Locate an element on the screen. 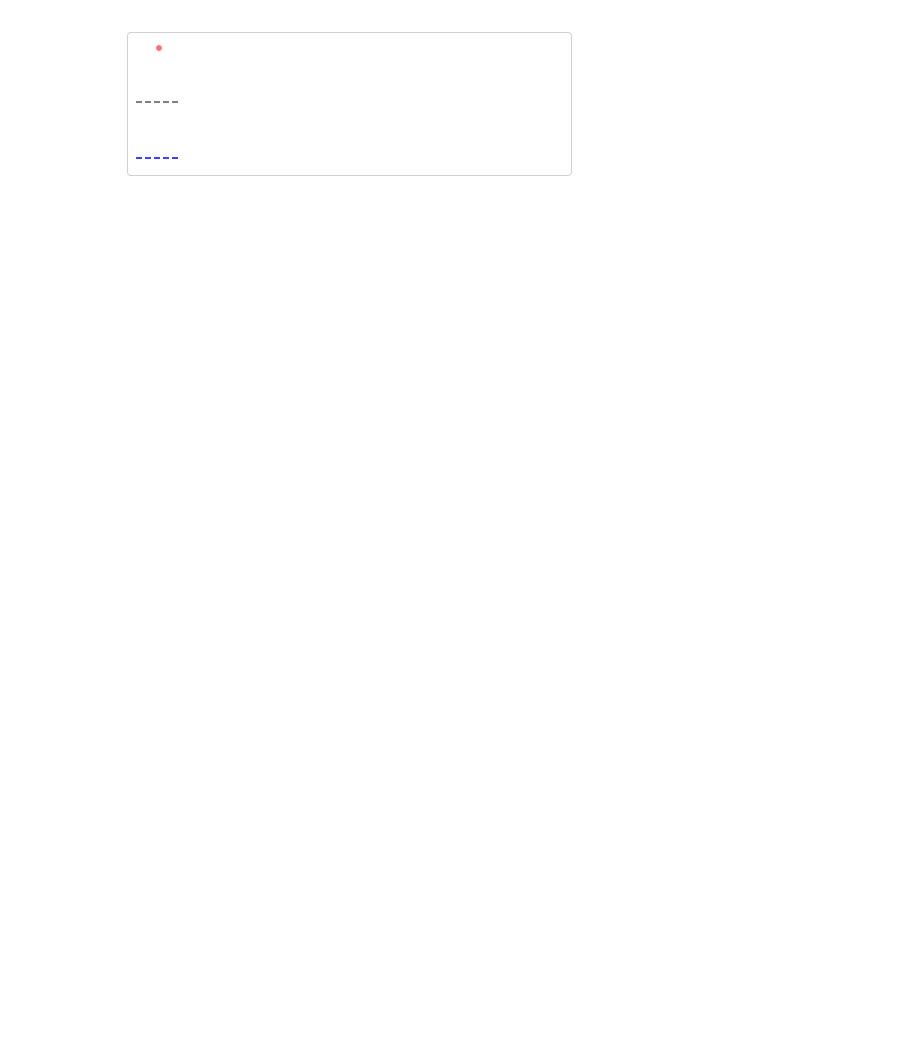  blue-dashed-line-icon is located at coordinates (157, 158).